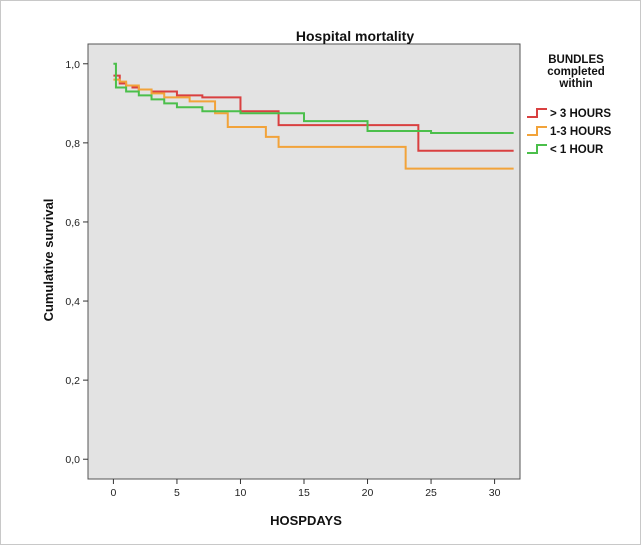 Image resolution: width=641 pixels, height=545 pixels. I want to click on x-tick-label: 0, so click(113, 493).